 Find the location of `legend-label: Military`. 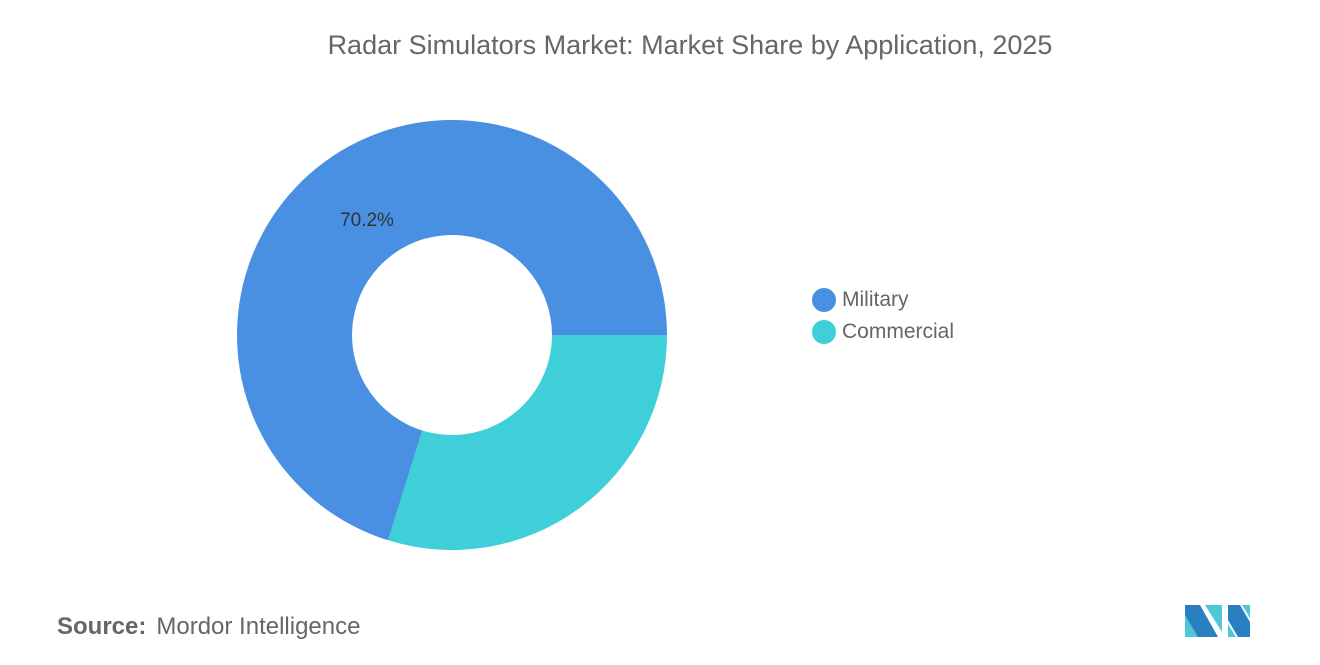

legend-label: Military is located at coordinates (875, 299).